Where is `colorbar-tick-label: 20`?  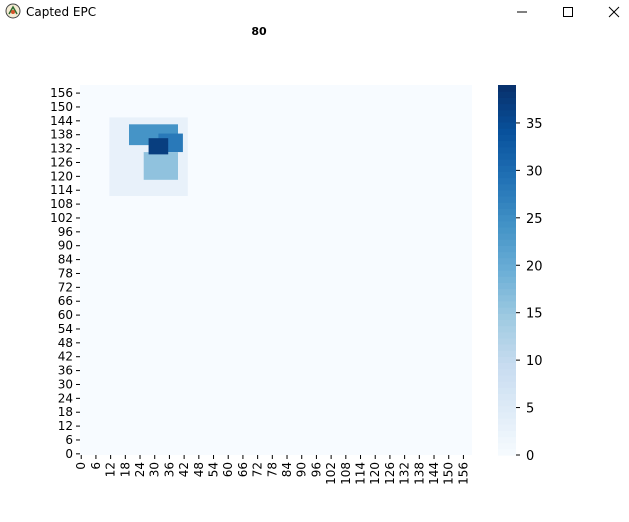
colorbar-tick-label: 20 is located at coordinates (534, 266).